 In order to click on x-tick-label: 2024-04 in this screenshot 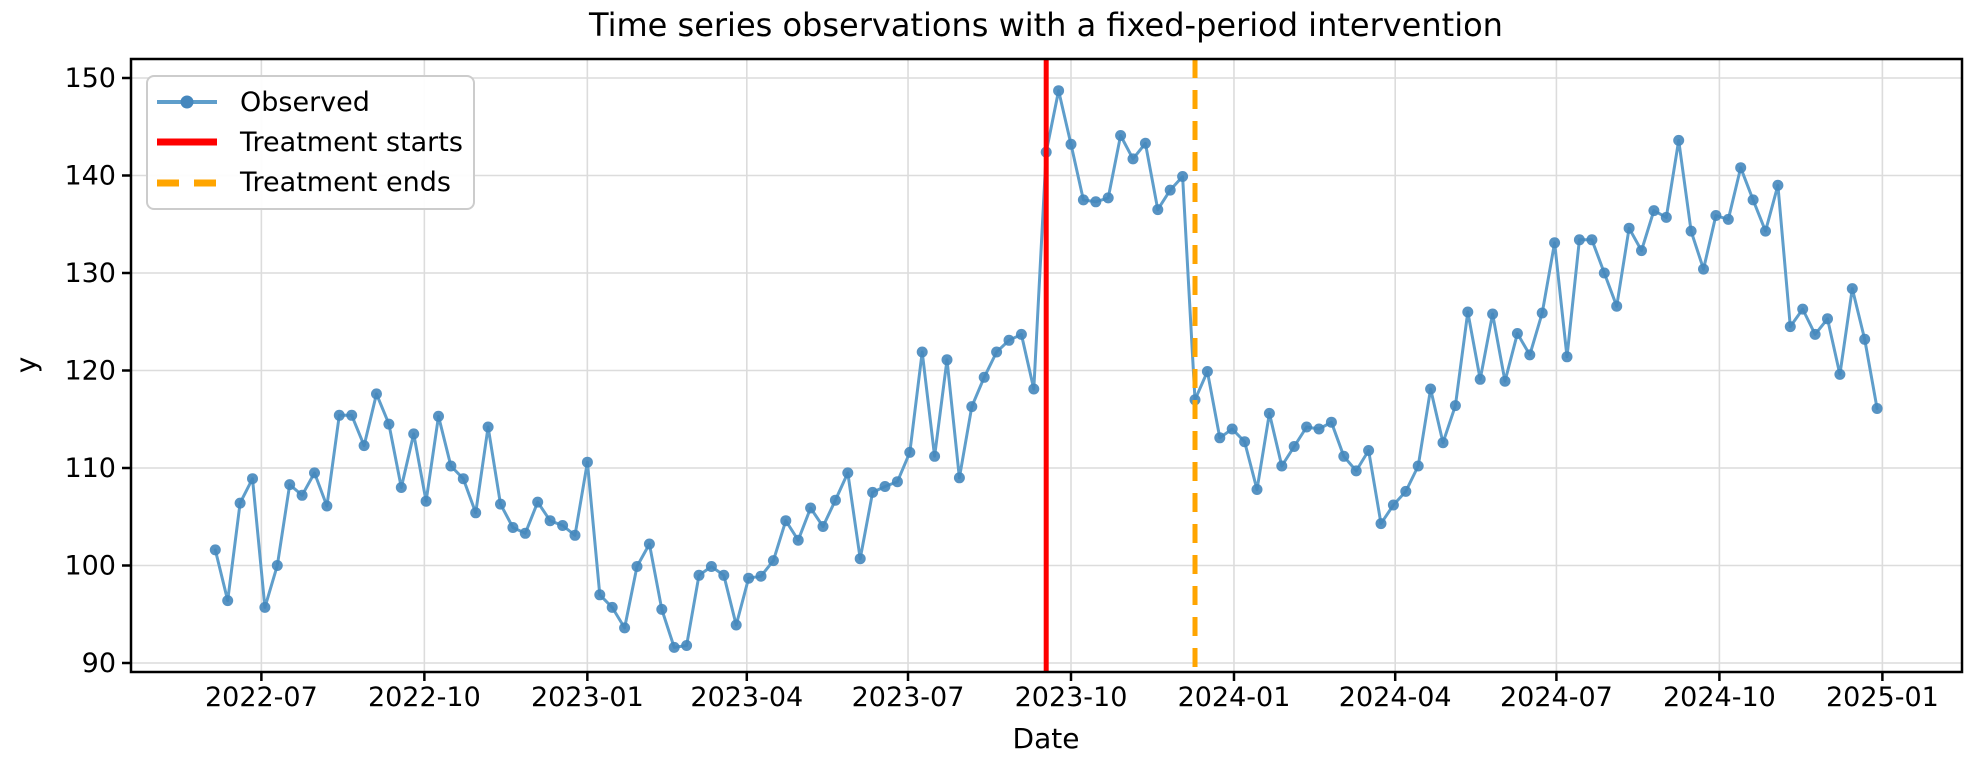, I will do `click(1395, 697)`.